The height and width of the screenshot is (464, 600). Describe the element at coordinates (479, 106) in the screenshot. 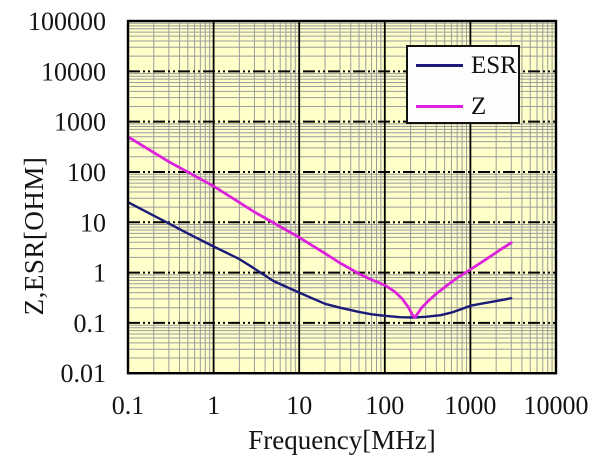

I see `z-legend-label: Z` at that location.